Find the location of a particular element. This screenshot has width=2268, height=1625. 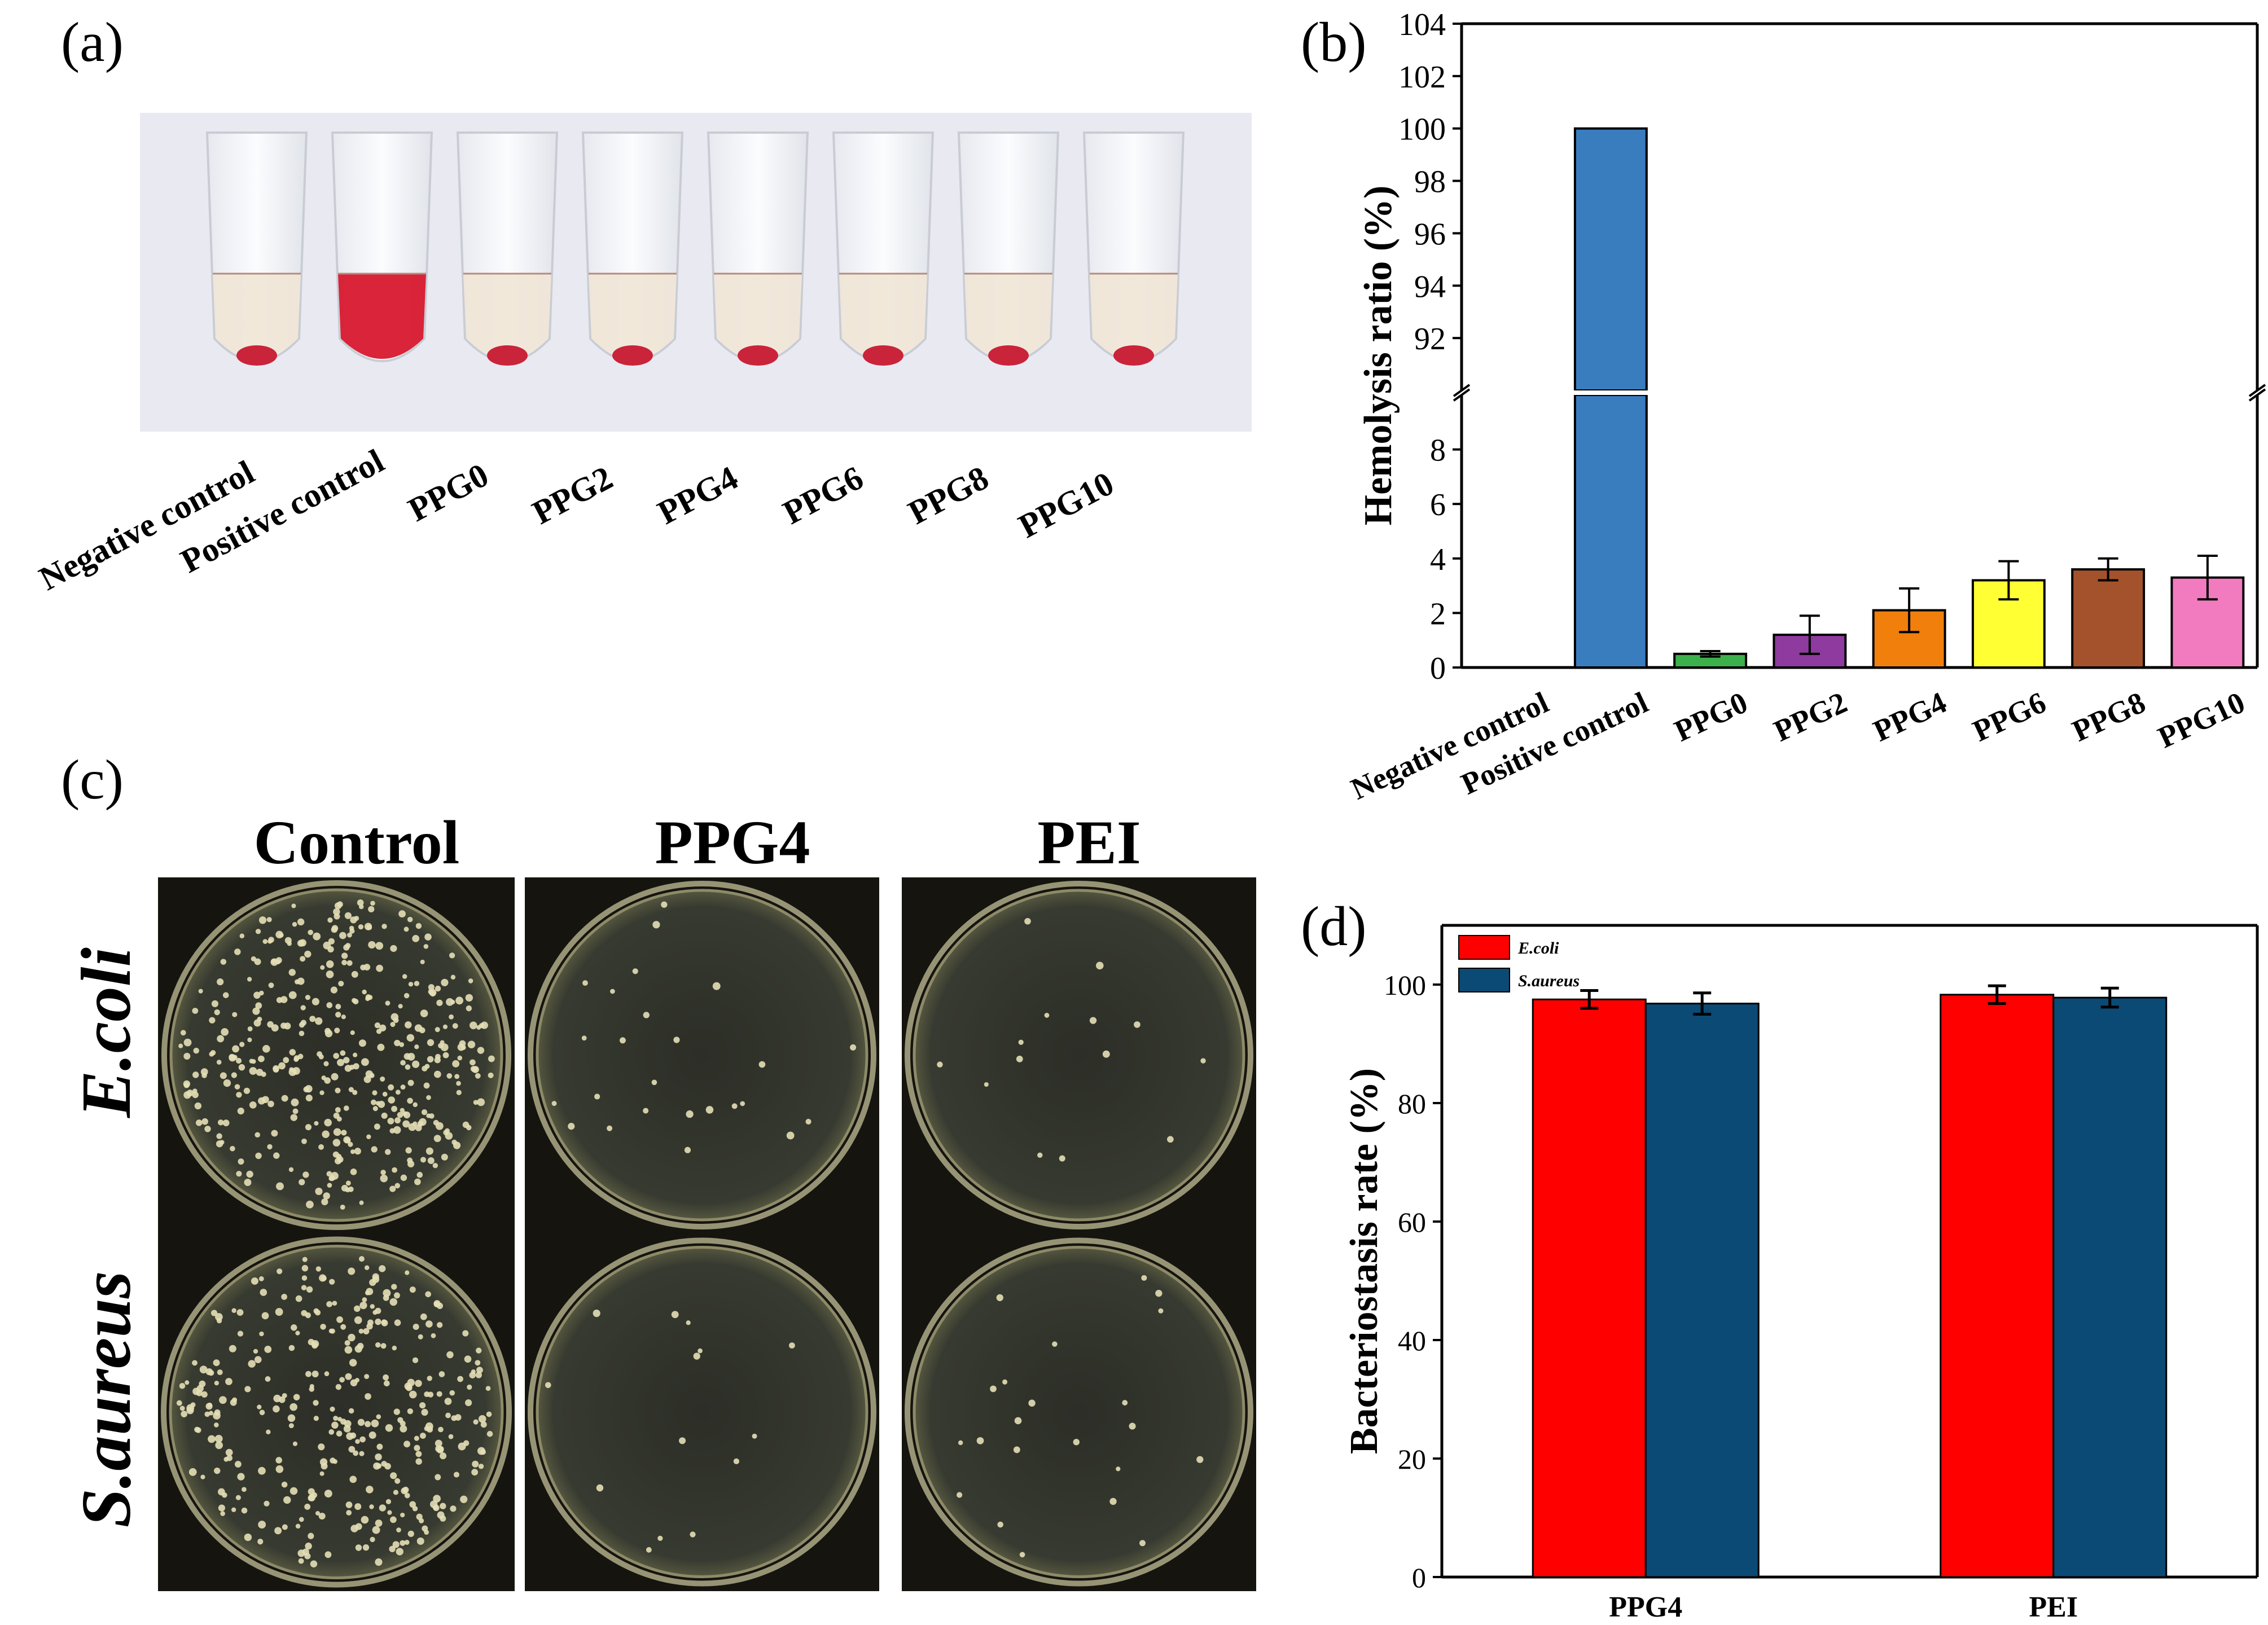

y-tick-label: 8 is located at coordinates (1438, 451).